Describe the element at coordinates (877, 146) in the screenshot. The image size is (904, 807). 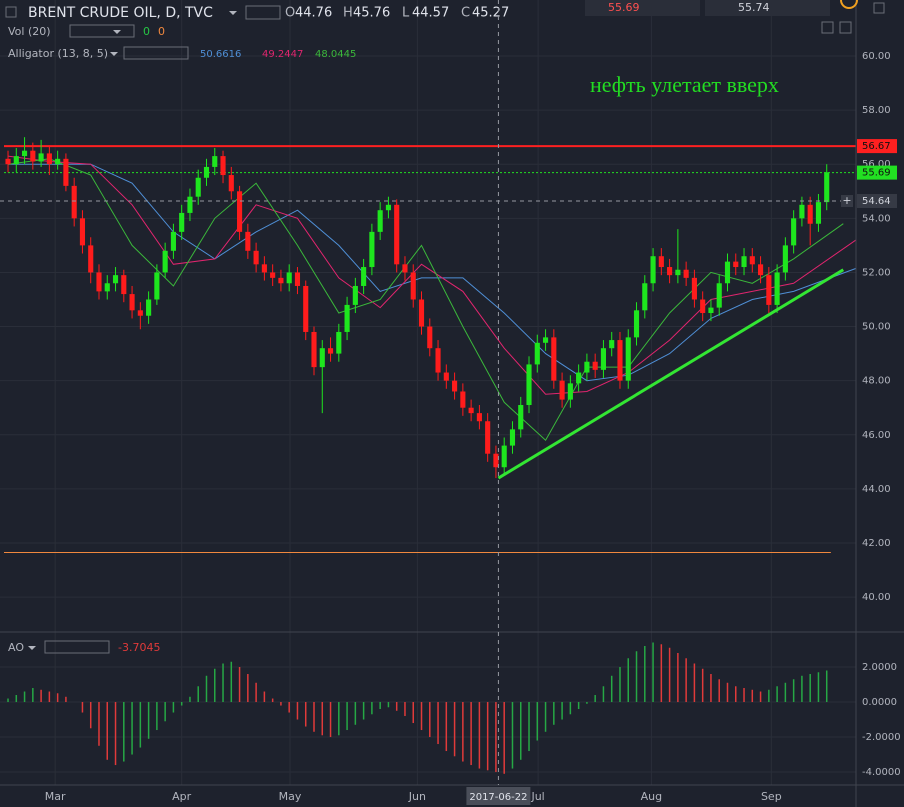
I see `price-label-box` at that location.